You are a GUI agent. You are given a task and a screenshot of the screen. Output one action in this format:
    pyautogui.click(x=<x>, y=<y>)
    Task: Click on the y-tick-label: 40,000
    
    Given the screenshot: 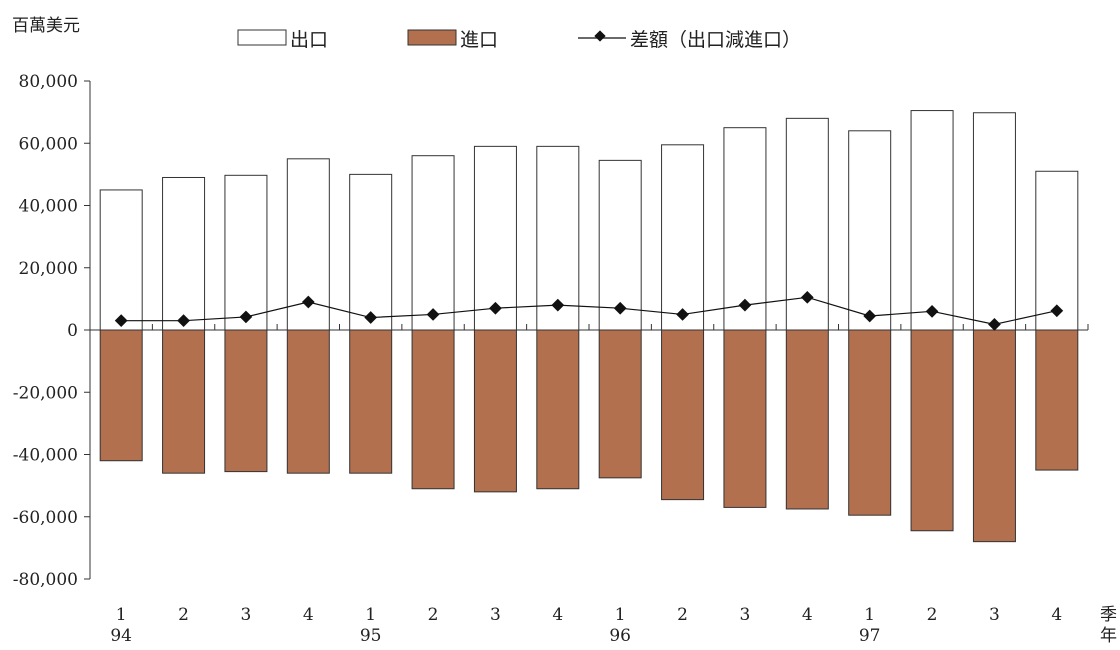 What is the action you would take?
    pyautogui.click(x=48, y=207)
    